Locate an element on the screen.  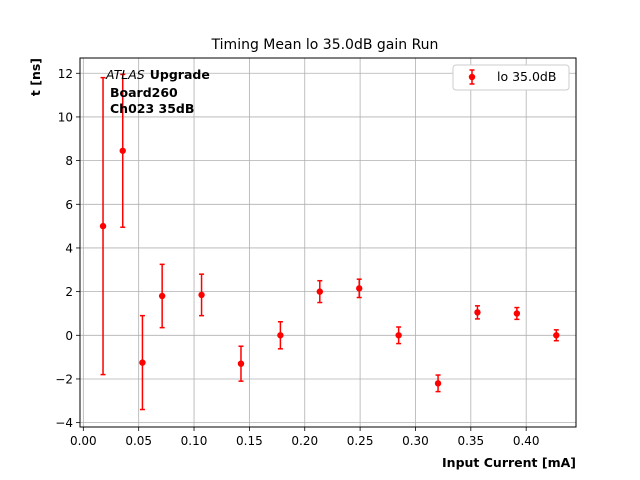
atlas-annotation: ATLAS Upgrade Board260 Ch023 35dB is located at coordinates (157, 91).